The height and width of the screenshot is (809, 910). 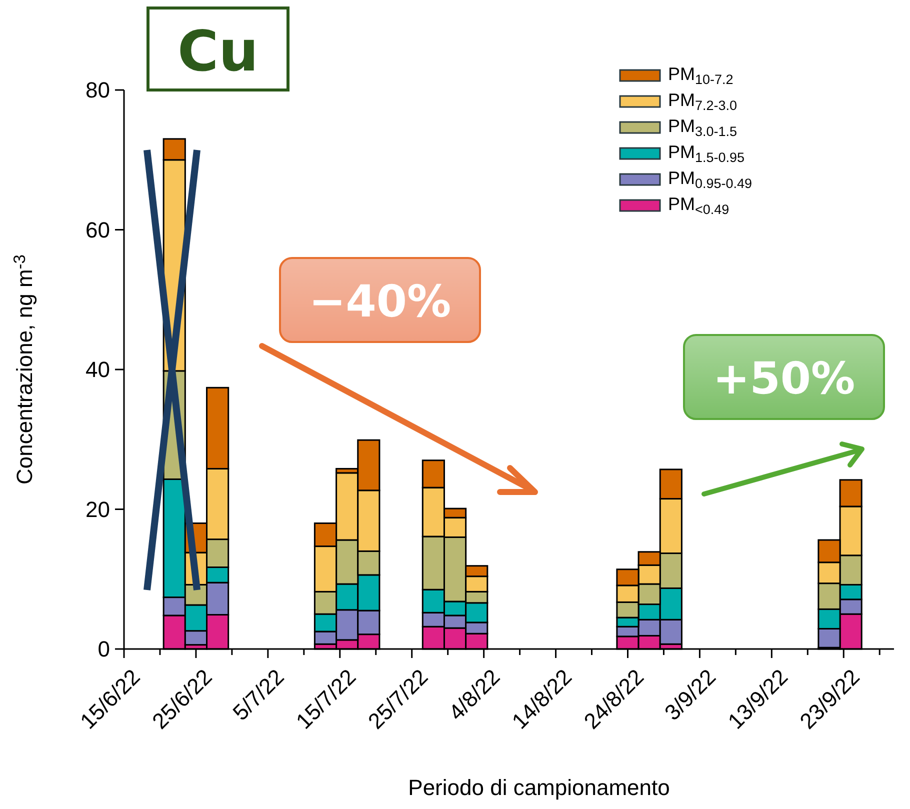 I want to click on annotation: +50%, so click(x=784, y=379).